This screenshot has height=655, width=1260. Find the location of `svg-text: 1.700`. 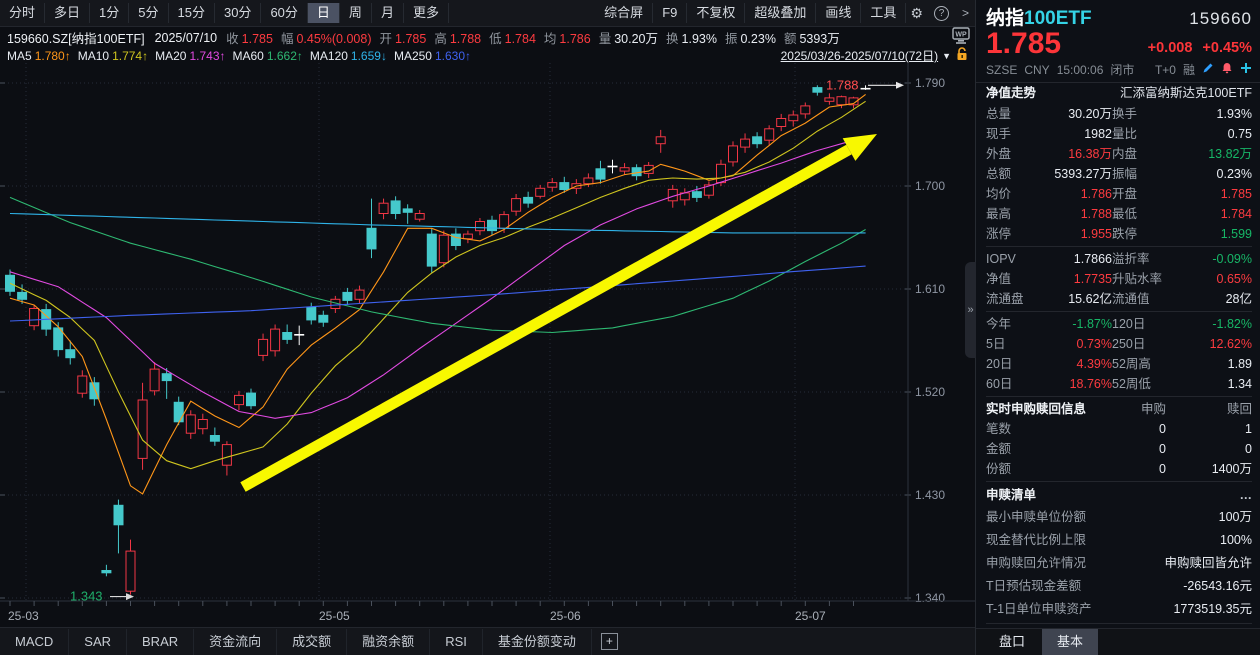

svg-text: 1.700 is located at coordinates (930, 186).